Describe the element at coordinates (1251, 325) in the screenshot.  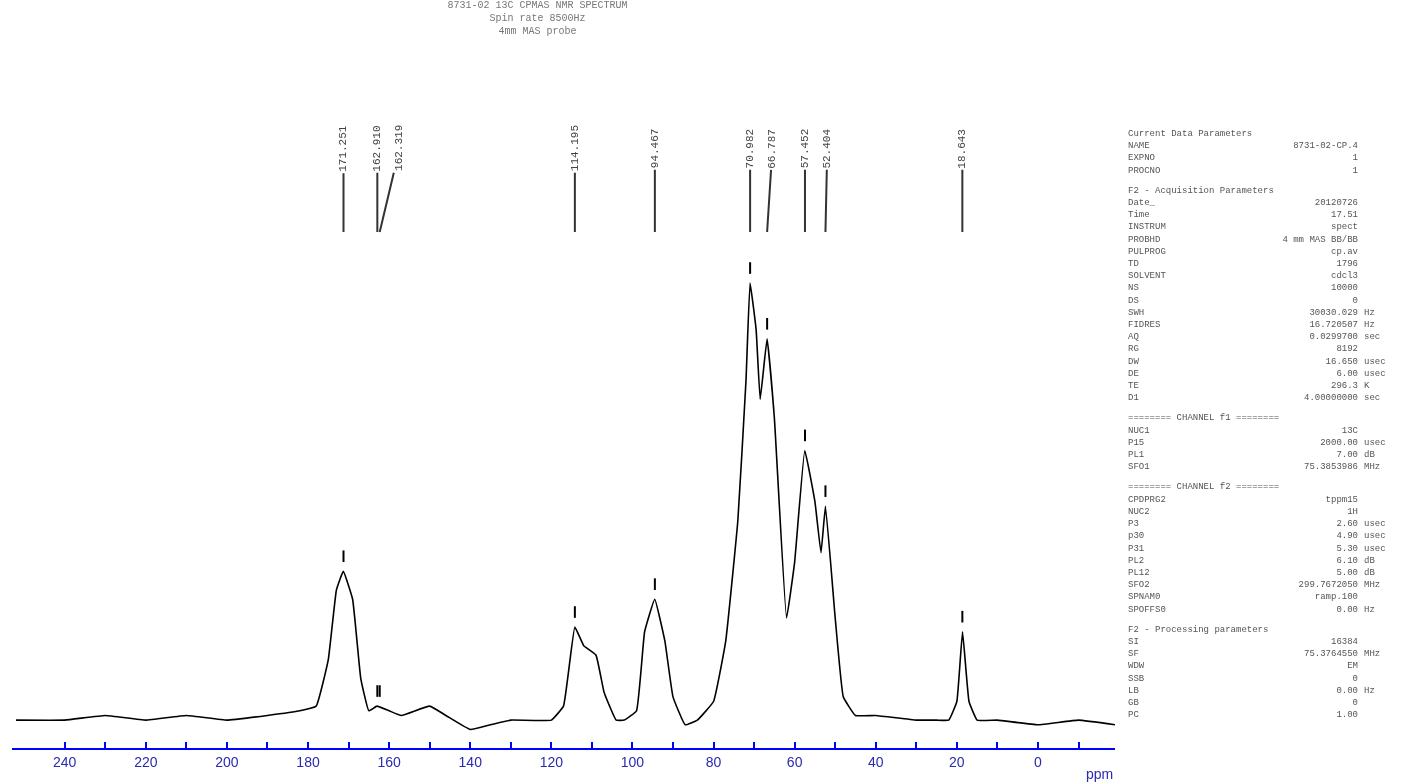
I see `text: FIDRES 16.720507 Hz` at that location.